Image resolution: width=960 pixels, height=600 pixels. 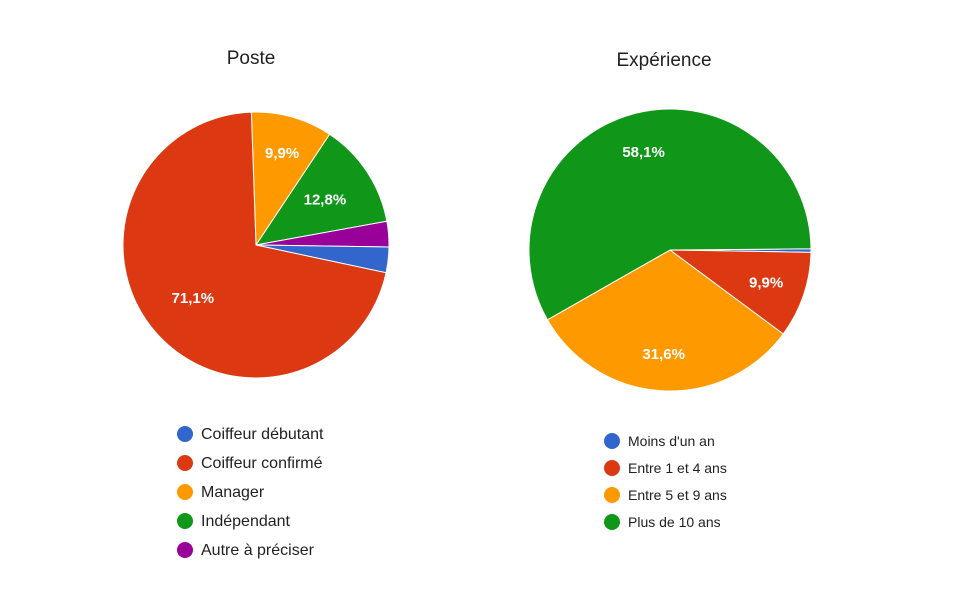 What do you see at coordinates (671, 441) in the screenshot?
I see `legend-label-moins-d-un-an: Moins d'un an` at bounding box center [671, 441].